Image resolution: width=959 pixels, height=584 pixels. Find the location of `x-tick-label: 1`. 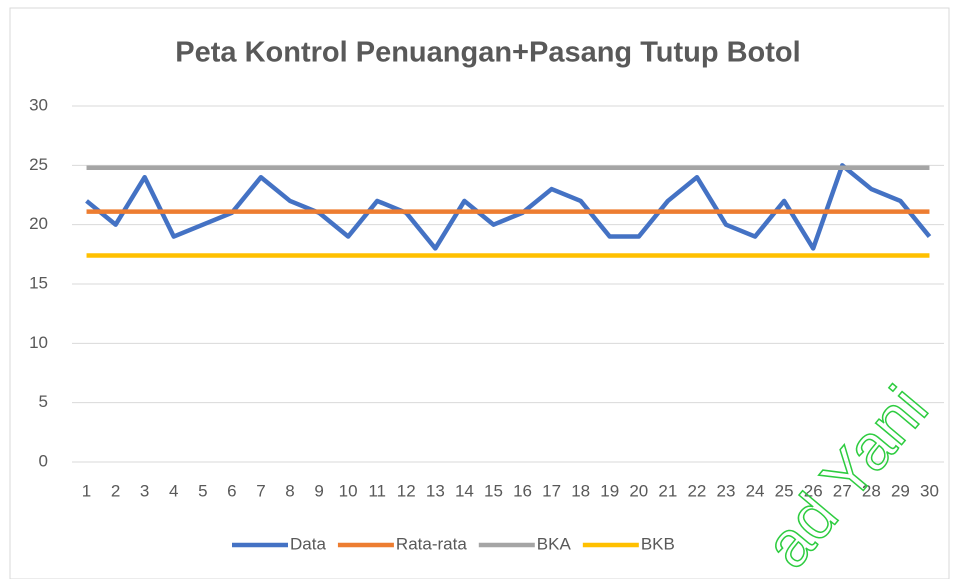

x-tick-label: 1 is located at coordinates (86, 490).